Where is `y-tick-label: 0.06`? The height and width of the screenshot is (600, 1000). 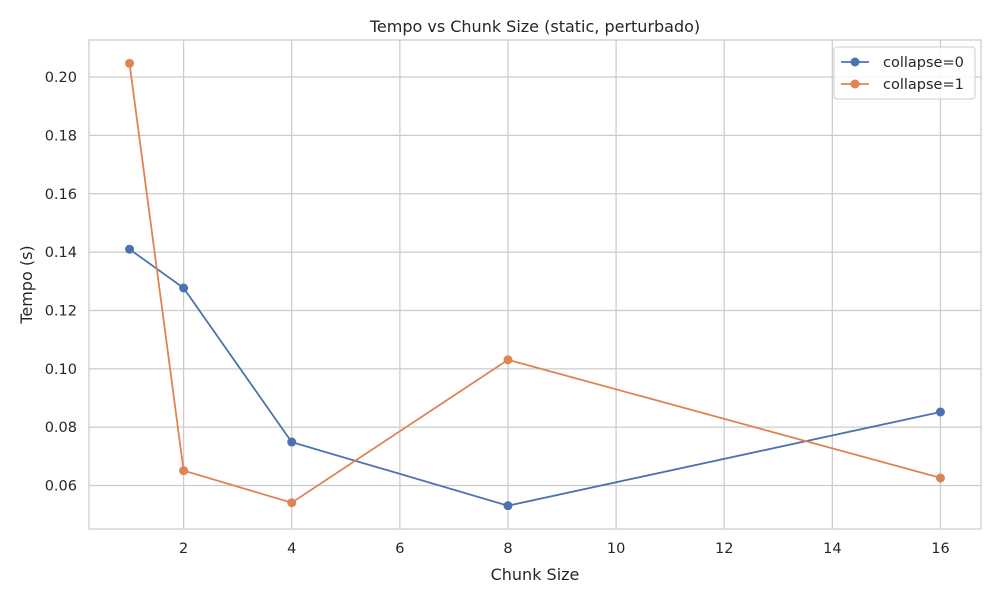 y-tick-label: 0.06 is located at coordinates (61, 487).